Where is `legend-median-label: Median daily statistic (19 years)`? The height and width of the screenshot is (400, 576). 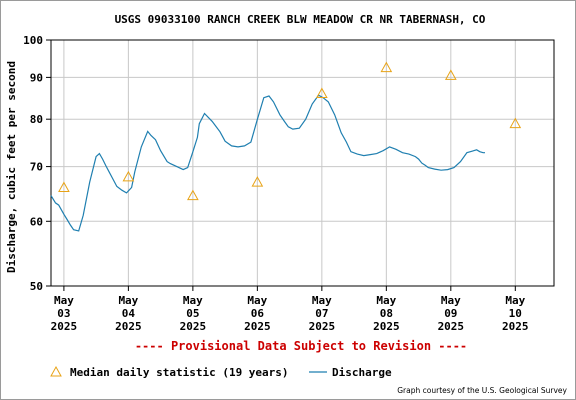 legend-median-label: Median daily statistic (19 years) is located at coordinates (179, 372).